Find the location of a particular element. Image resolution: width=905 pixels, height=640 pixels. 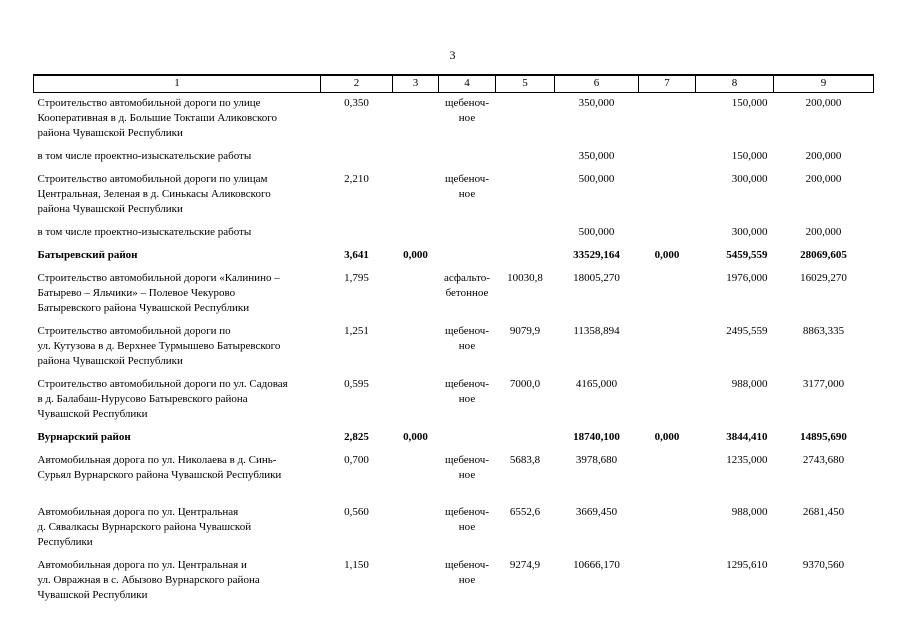

row-value-cell: 2,210 is located at coordinates (356, 179).